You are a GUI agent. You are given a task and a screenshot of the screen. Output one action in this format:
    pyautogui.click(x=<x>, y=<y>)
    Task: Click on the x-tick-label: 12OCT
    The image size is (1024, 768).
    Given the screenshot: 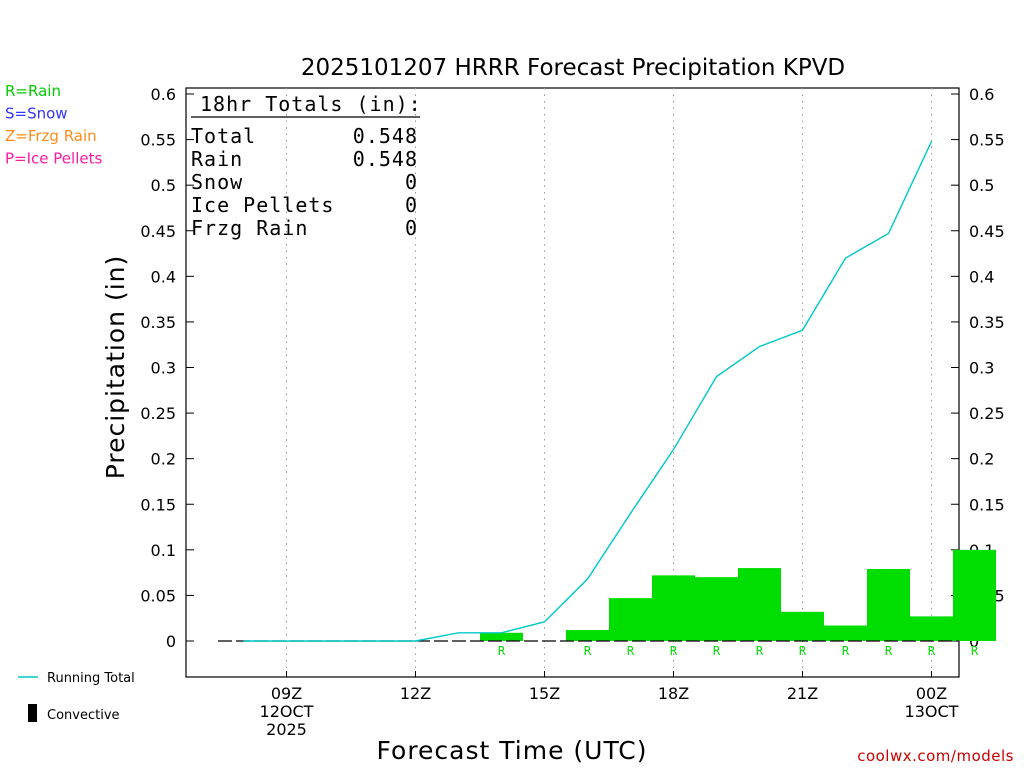 What is the action you would take?
    pyautogui.click(x=287, y=711)
    